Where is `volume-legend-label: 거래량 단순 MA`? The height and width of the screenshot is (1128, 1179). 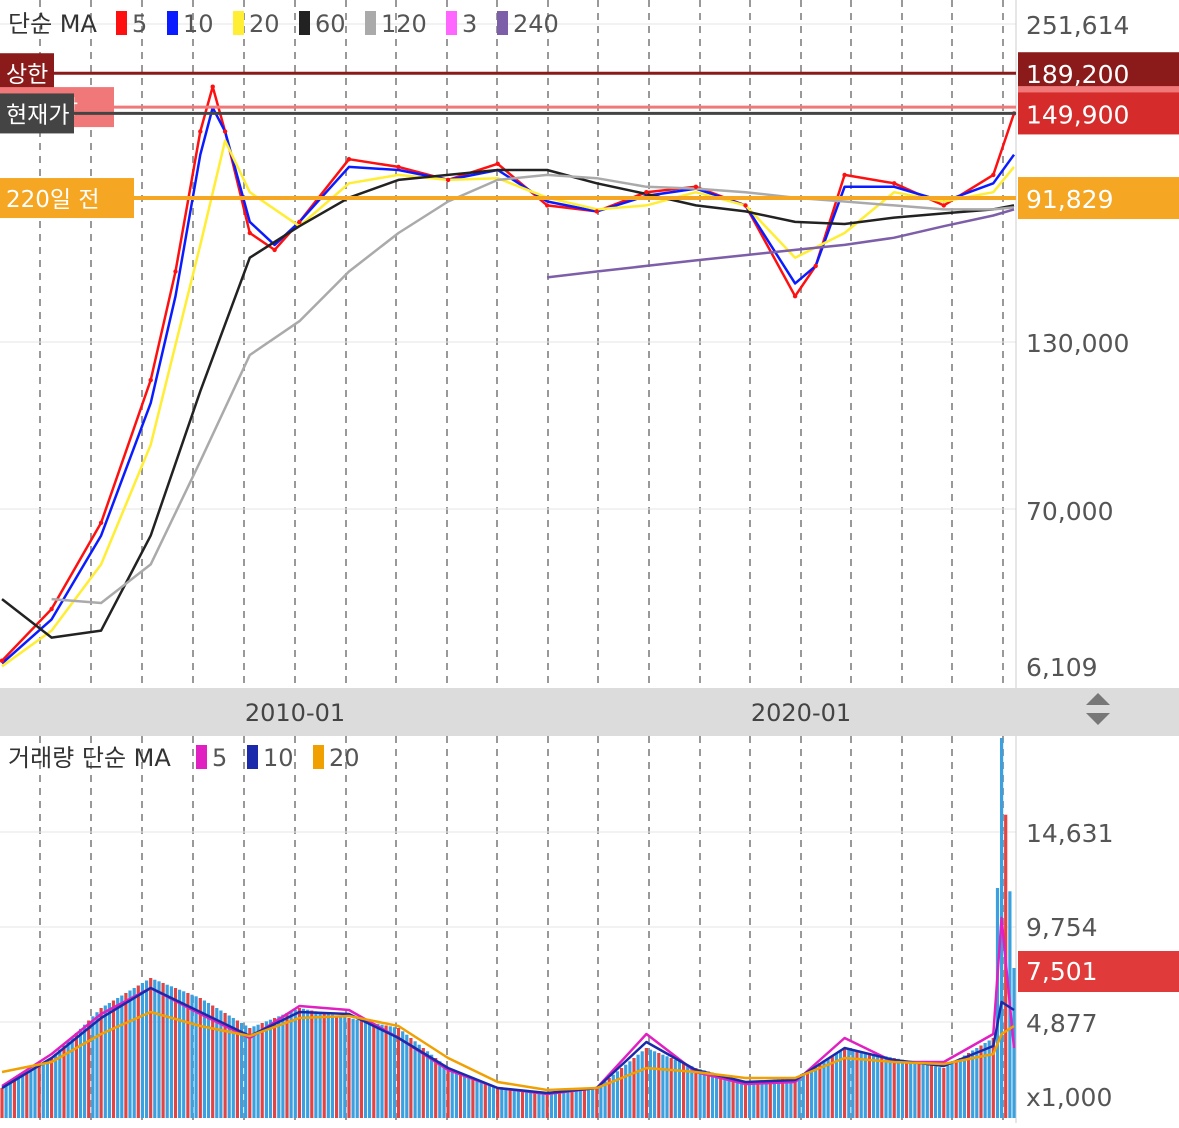 volume-legend-label: 거래량 단순 MA is located at coordinates (89, 758).